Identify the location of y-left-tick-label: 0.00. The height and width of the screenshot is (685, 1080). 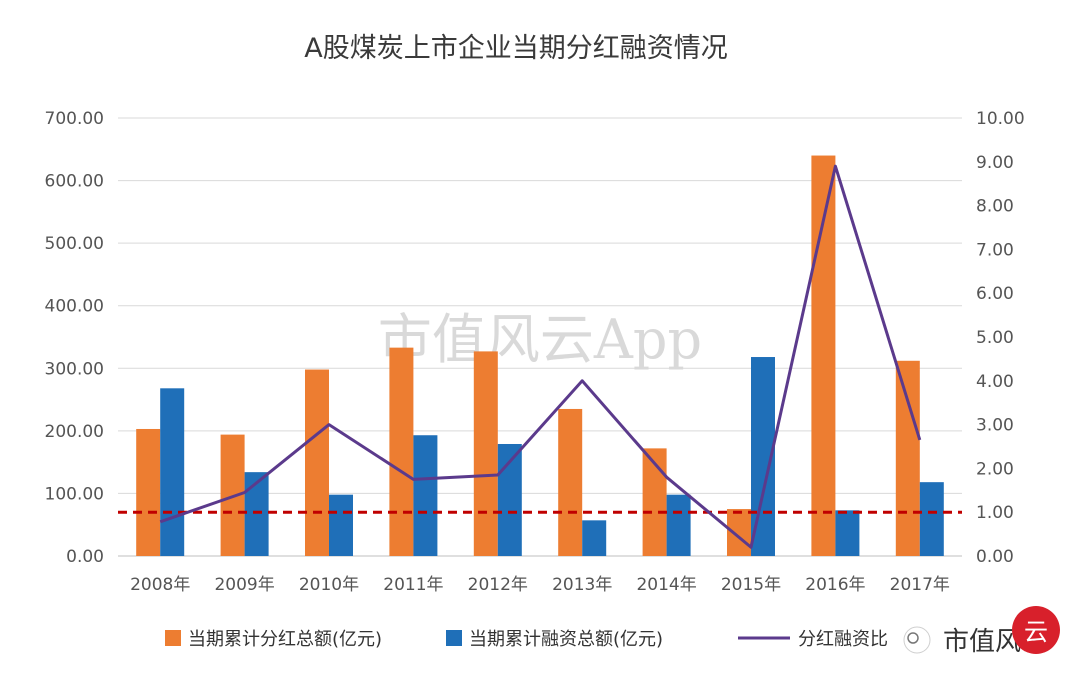
(85, 557).